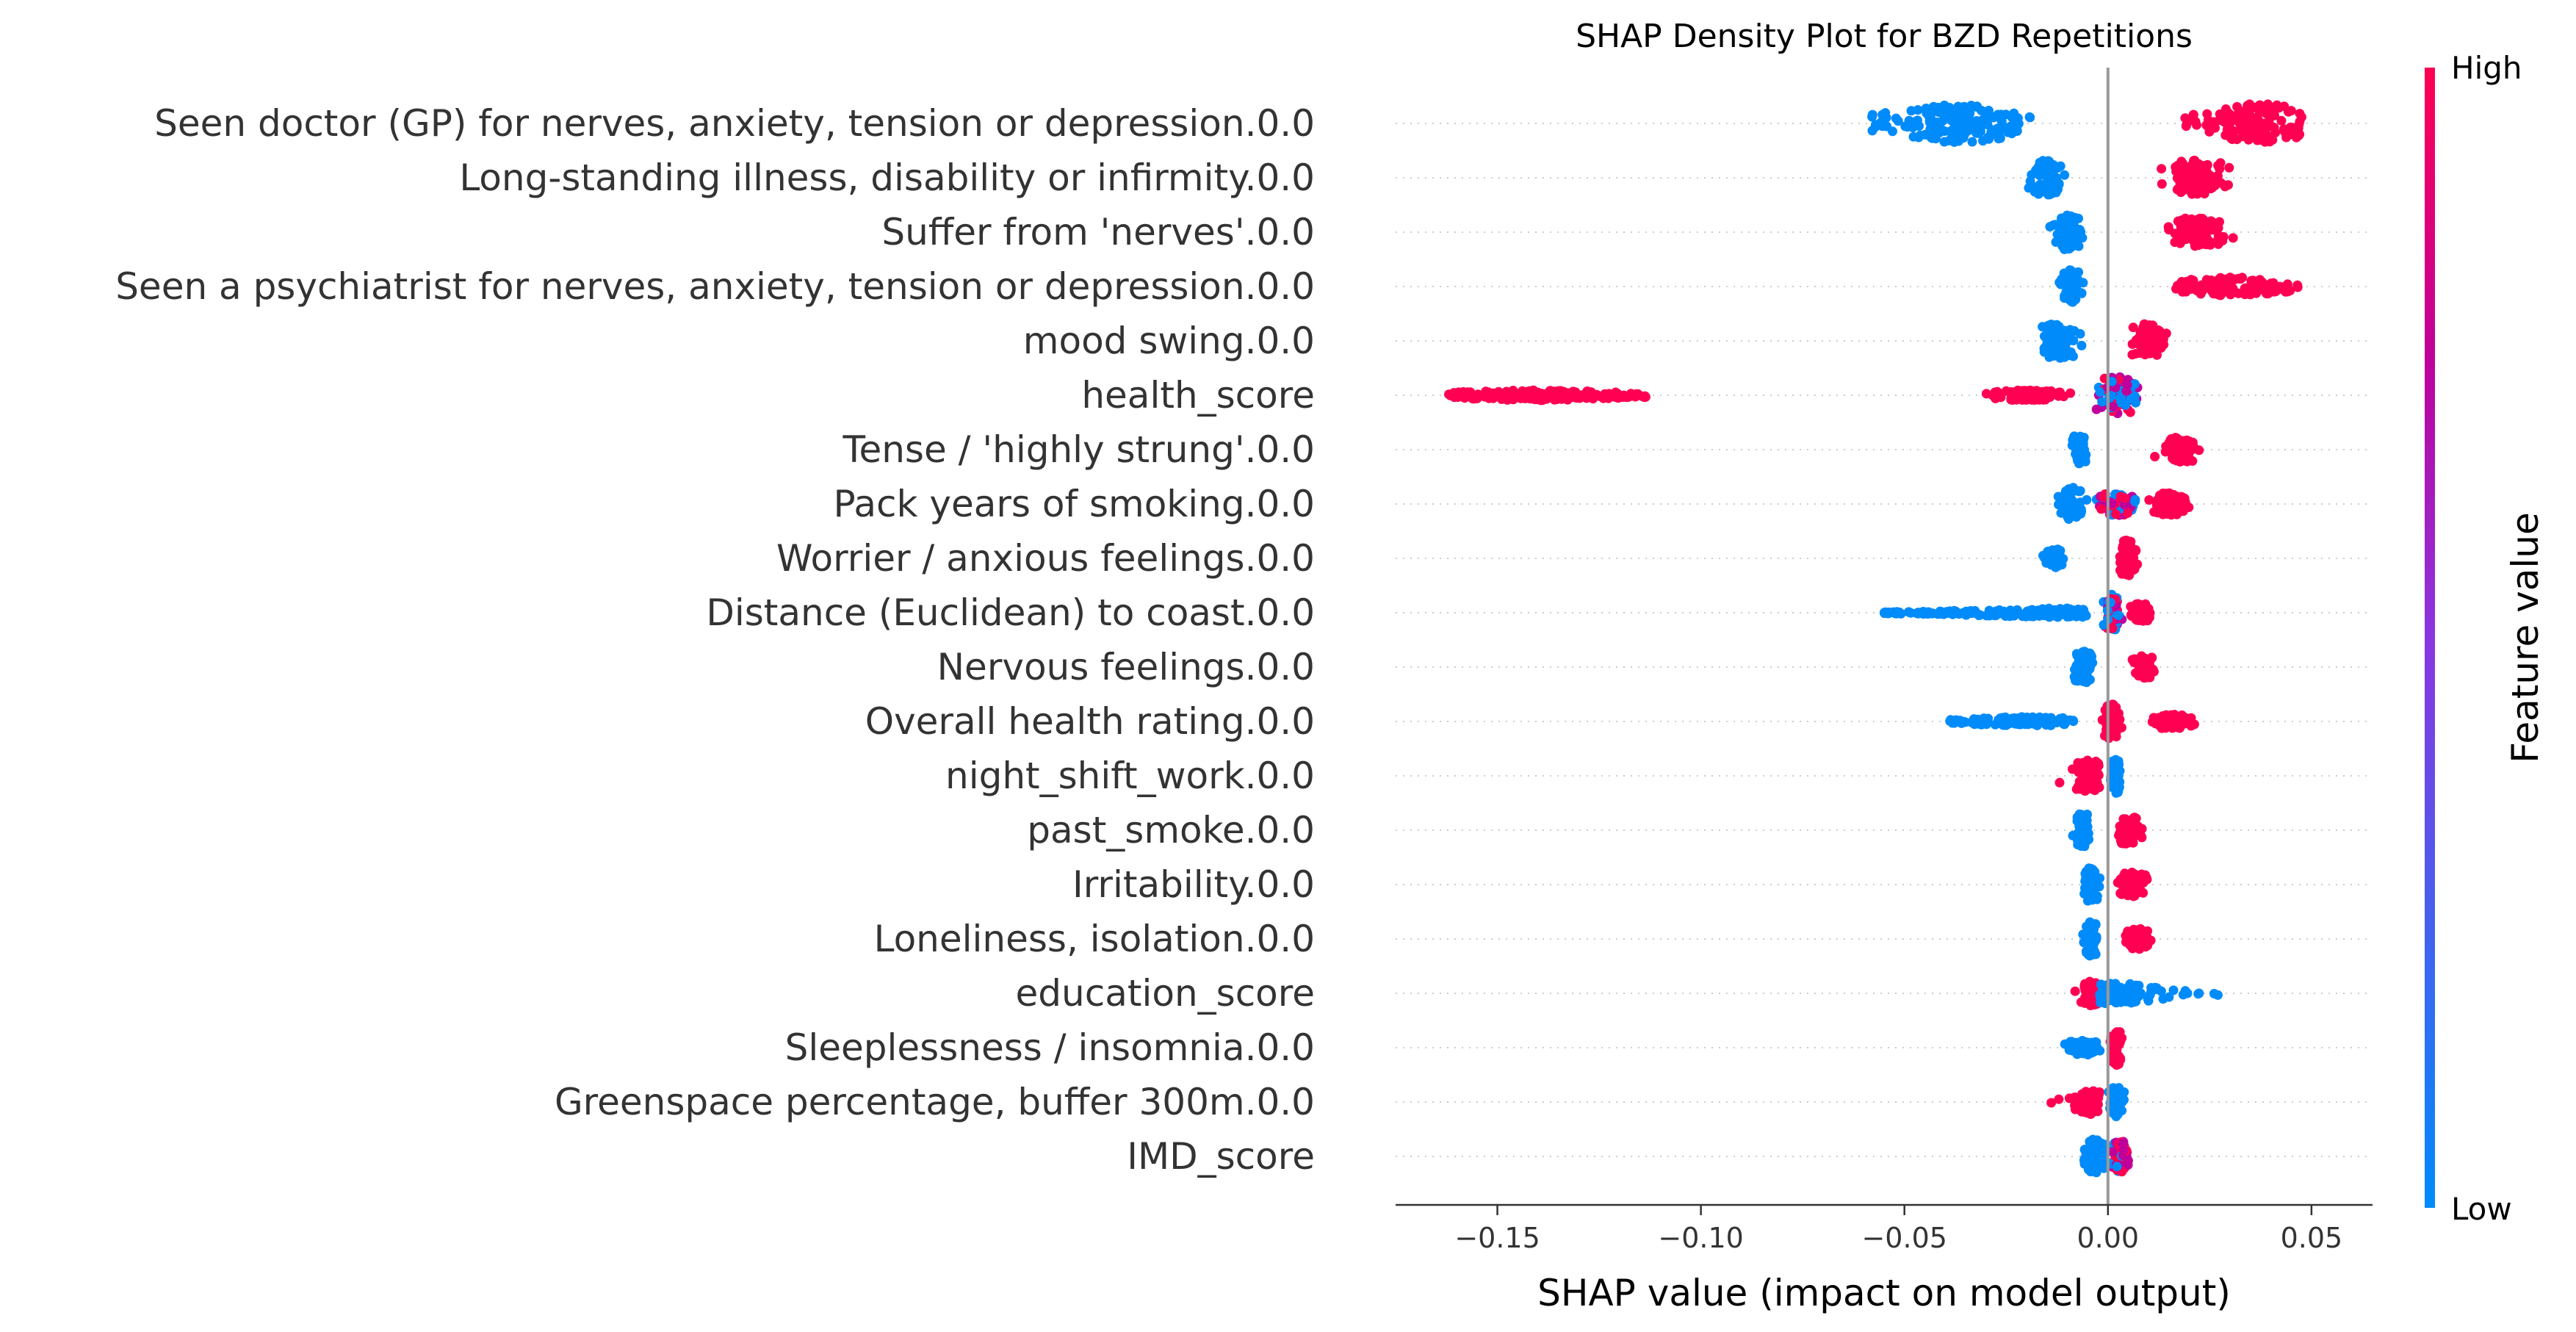 This screenshot has width=2576, height=1332. Describe the element at coordinates (1011, 612) in the screenshot. I see `feature-label: Distance (Euclidean) to coast.0.0` at that location.